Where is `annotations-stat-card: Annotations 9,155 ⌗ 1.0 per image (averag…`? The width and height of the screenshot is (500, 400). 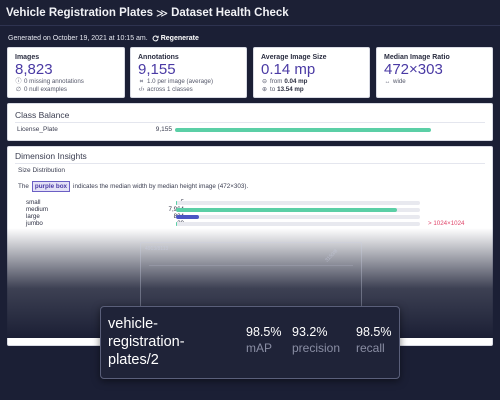 annotations-stat-card: Annotations 9,155 ⌗ 1.0 per image (averag… is located at coordinates (188, 72).